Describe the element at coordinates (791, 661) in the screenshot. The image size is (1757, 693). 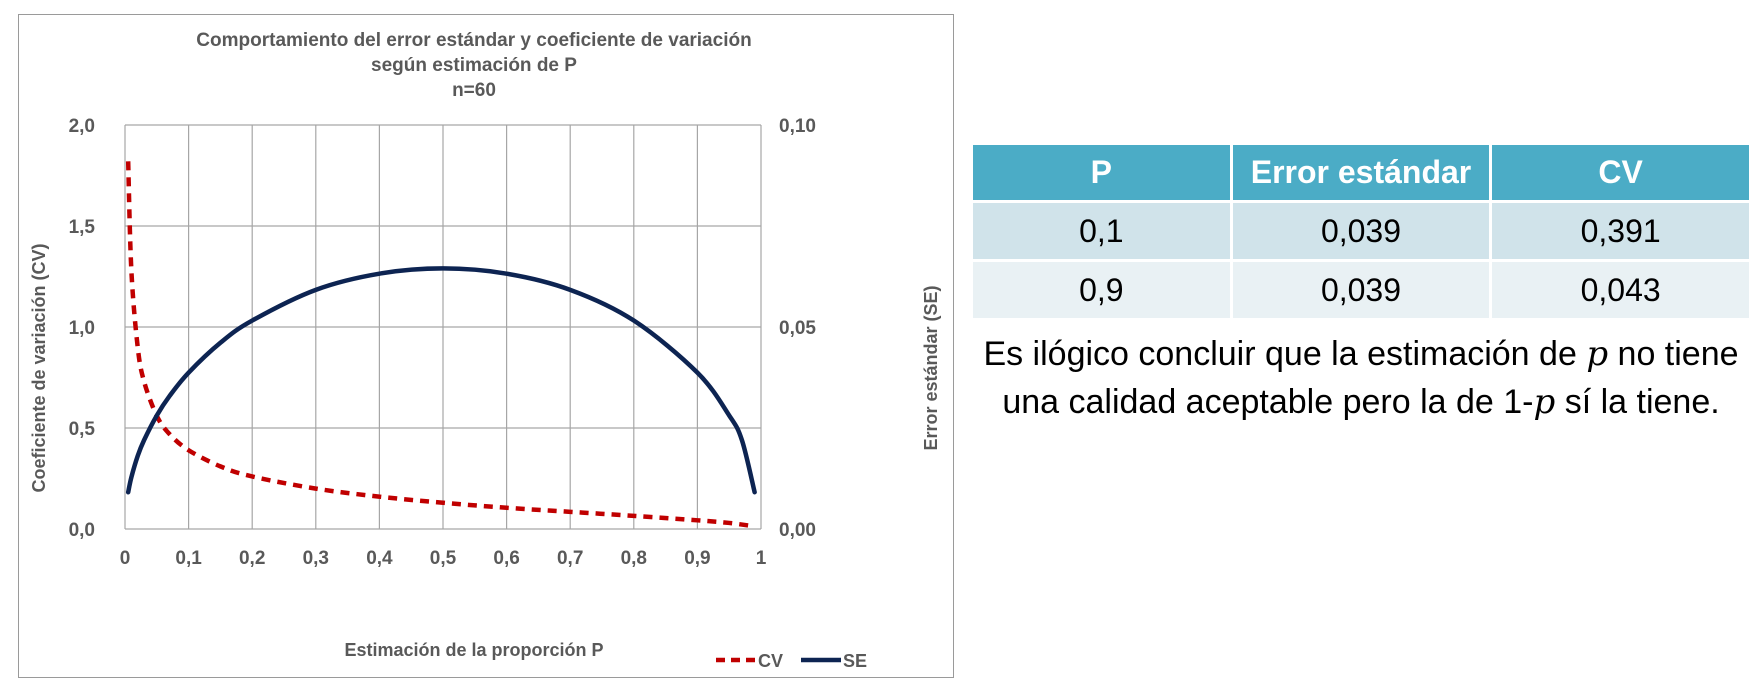
I see `legend: CV SE` at that location.